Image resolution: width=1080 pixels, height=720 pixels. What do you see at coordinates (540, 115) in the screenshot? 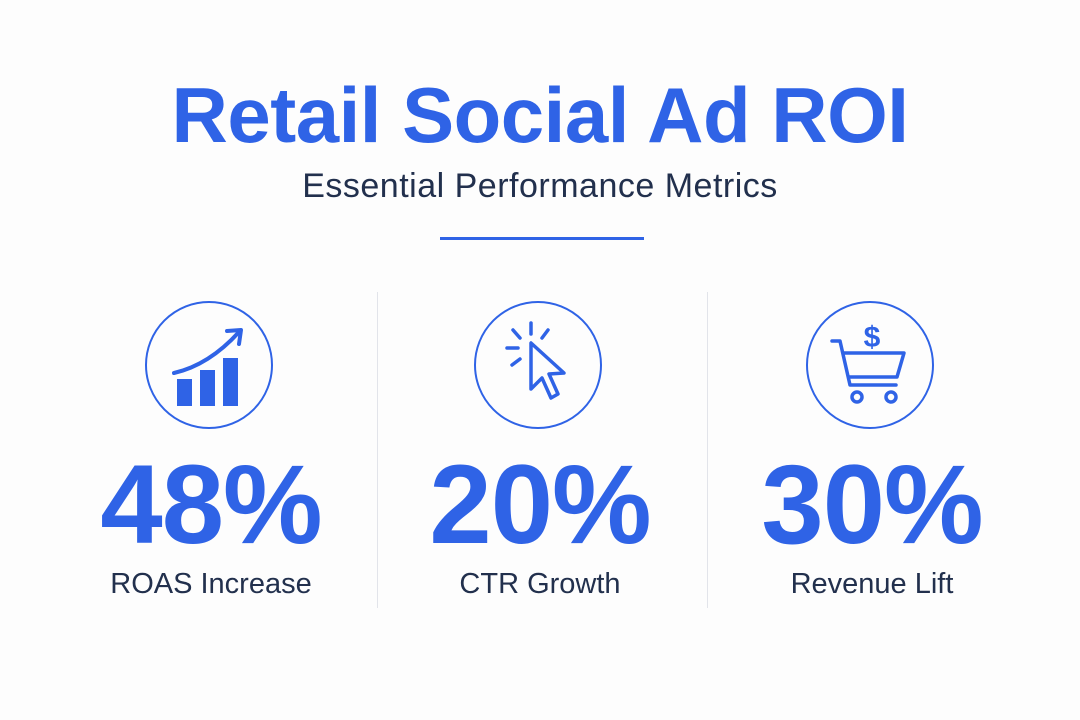
I see `page-title: Retail Social Ad ROI` at bounding box center [540, 115].